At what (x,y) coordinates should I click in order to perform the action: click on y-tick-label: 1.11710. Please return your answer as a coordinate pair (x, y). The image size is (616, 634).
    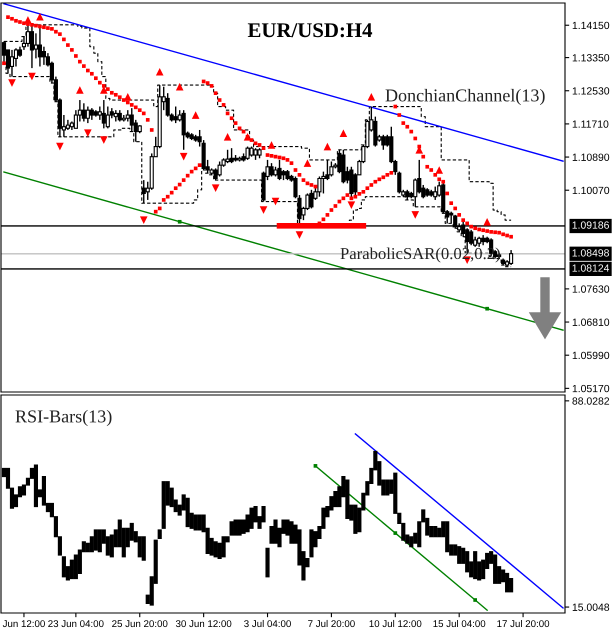
    Looking at the image, I should click on (590, 124).